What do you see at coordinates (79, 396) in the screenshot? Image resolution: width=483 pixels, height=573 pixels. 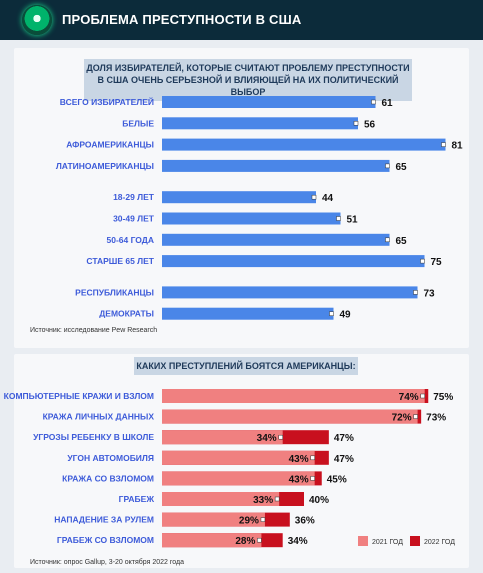 I see `category-label: КОМПЬЮТЕРНЫЕ КРАЖИ И ВЗЛОМ` at bounding box center [79, 396].